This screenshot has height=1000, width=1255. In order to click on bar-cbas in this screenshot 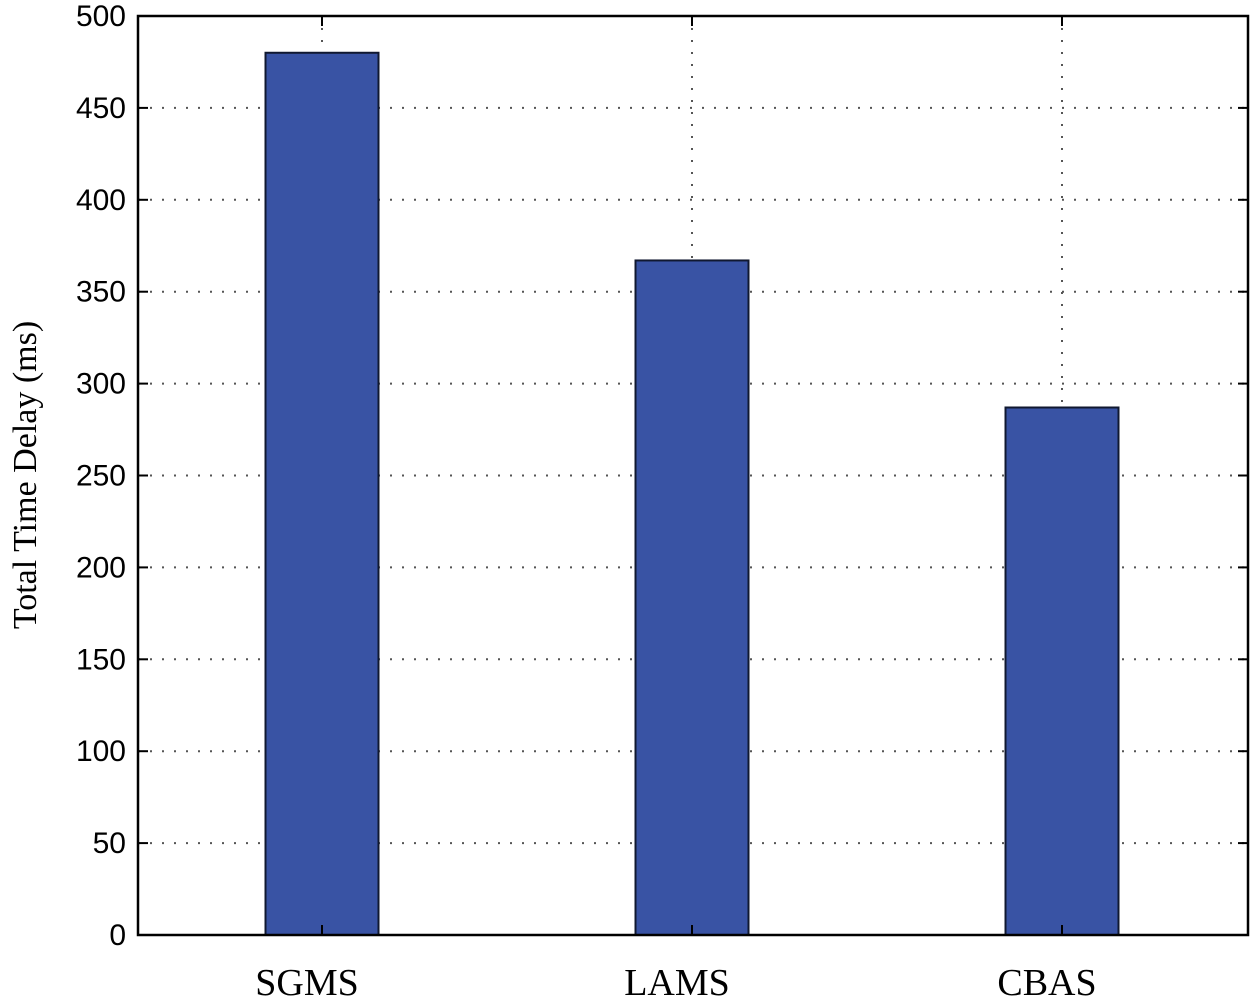, I will do `click(1062, 671)`.